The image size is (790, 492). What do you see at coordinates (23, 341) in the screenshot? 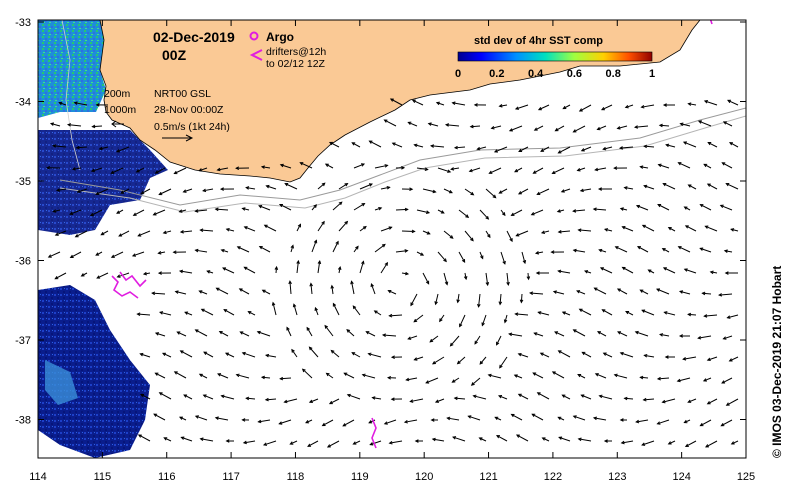
I see `y-tick-label: -37` at bounding box center [23, 341].